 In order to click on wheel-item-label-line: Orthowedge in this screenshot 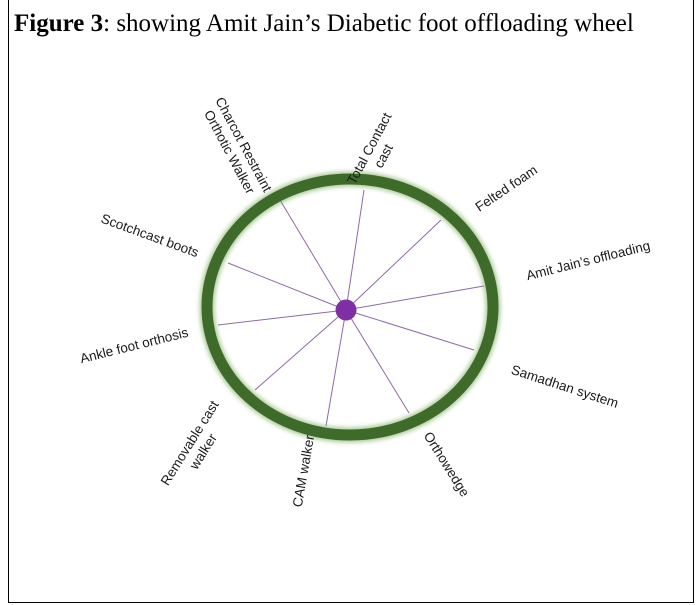, I will do `click(447, 464)`.